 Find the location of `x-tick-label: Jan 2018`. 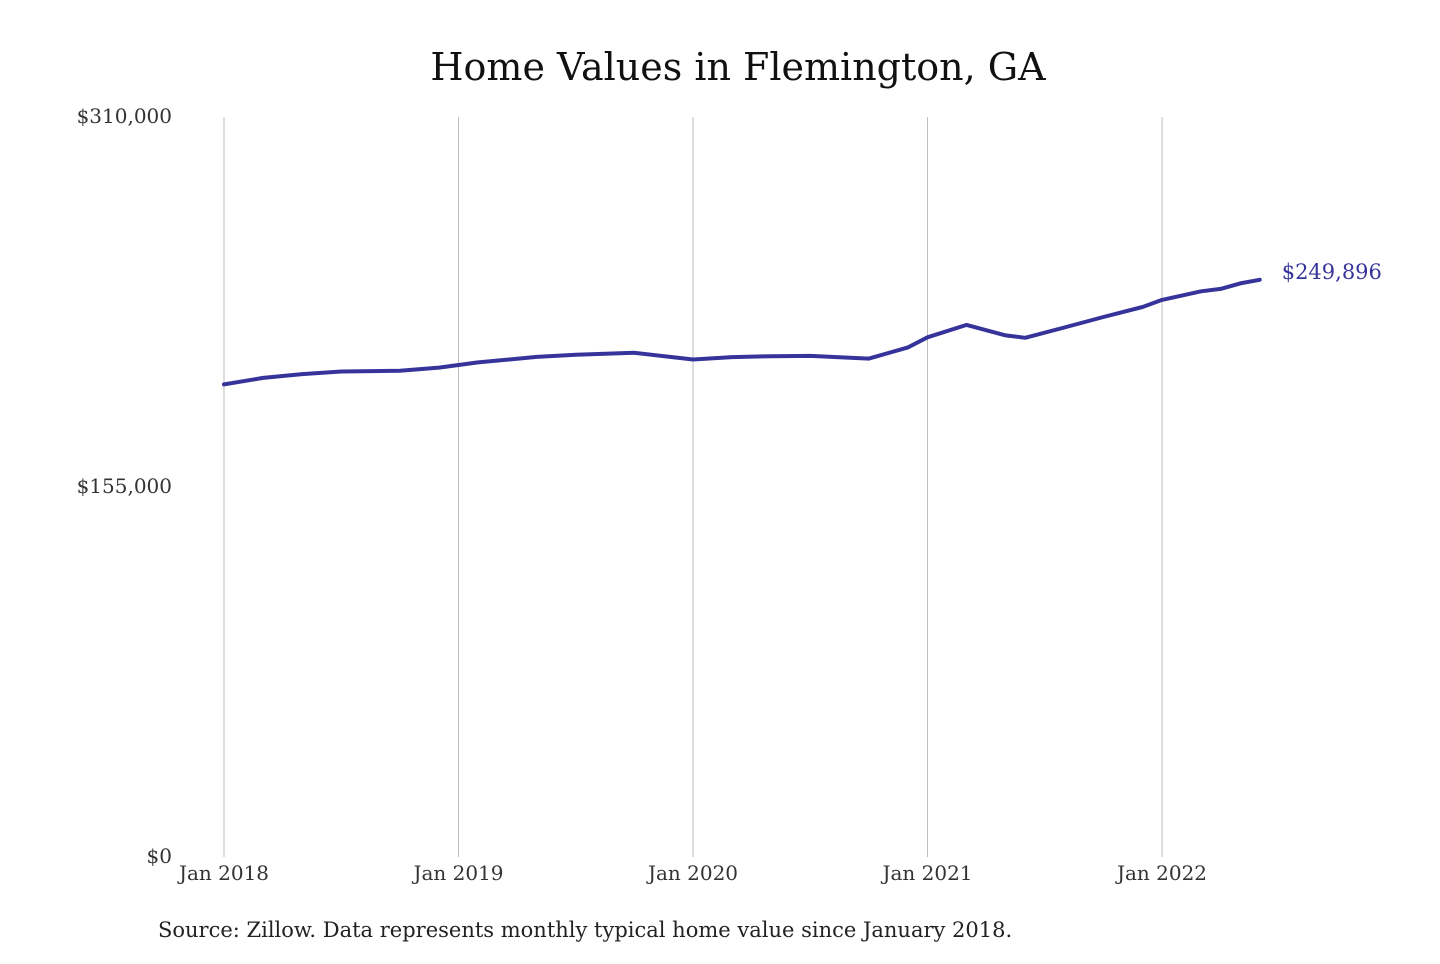

x-tick-label: Jan 2018 is located at coordinates (223, 873).